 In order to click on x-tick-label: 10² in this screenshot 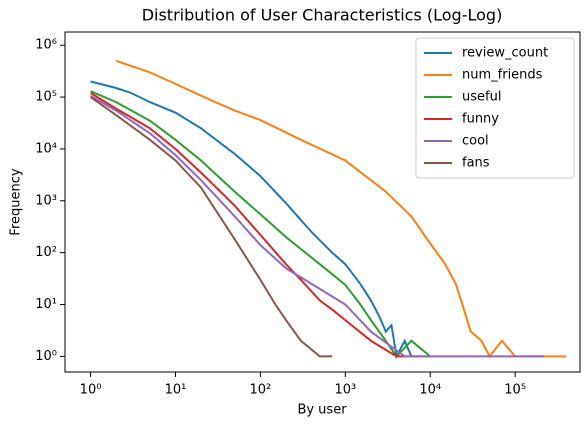, I will do `click(261, 390)`.